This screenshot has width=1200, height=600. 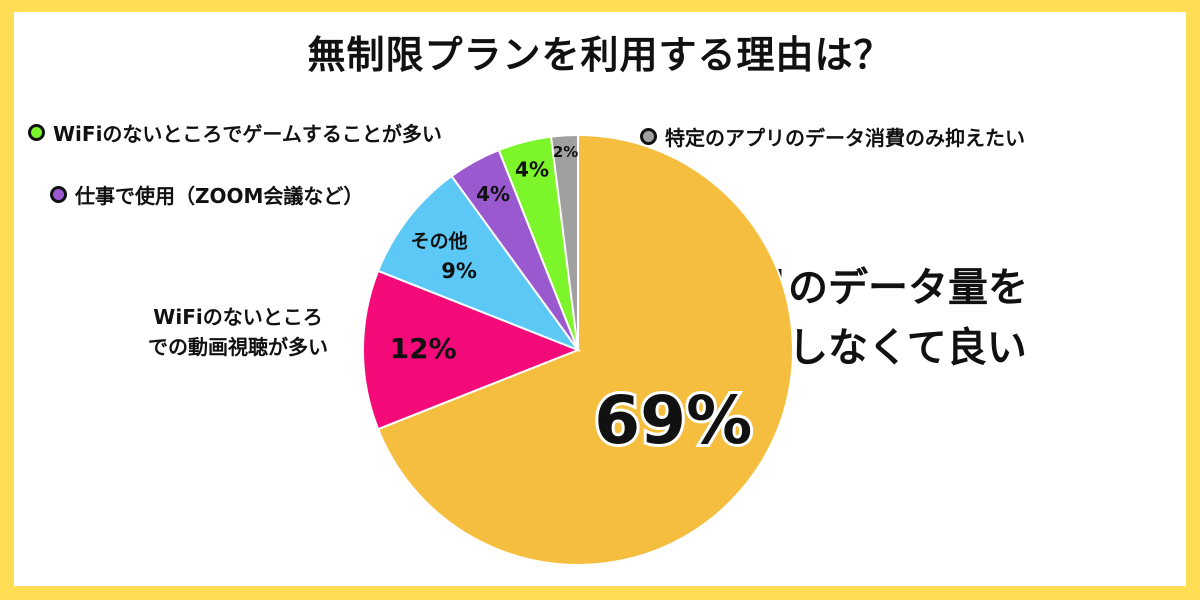 I want to click on slice-value-label-app: 2%, so click(x=565, y=152).